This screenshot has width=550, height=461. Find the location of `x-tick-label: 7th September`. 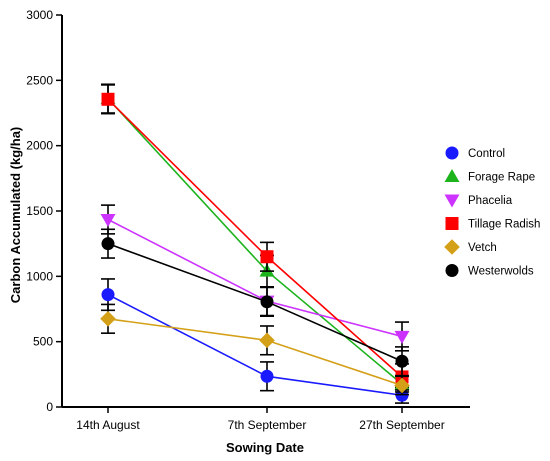

x-tick-label: 7th September is located at coordinates (267, 425).